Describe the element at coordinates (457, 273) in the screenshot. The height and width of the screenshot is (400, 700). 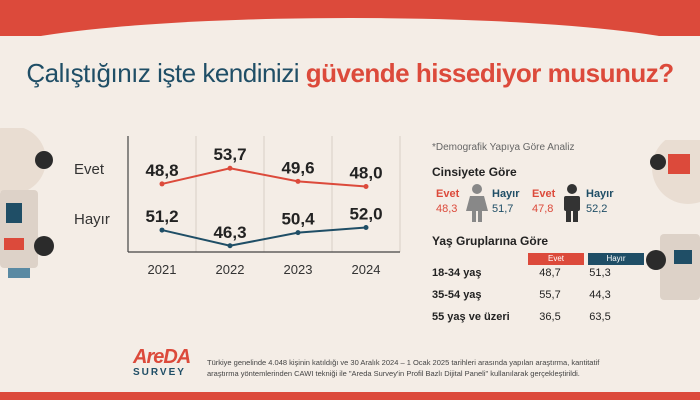
I see `age-row-label: 18-34 yaş` at that location.